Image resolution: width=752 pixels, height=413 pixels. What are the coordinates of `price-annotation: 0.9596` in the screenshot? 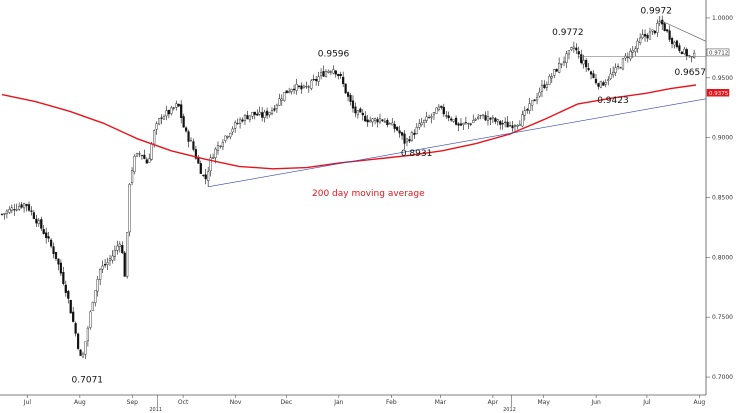 It's located at (334, 54).